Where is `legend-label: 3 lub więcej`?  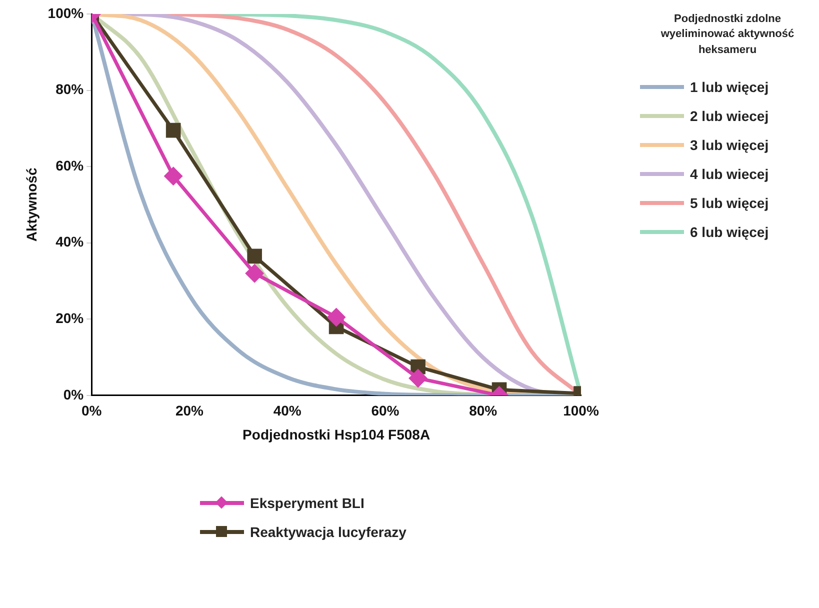
legend-label: 3 lub więcej is located at coordinates (729, 144).